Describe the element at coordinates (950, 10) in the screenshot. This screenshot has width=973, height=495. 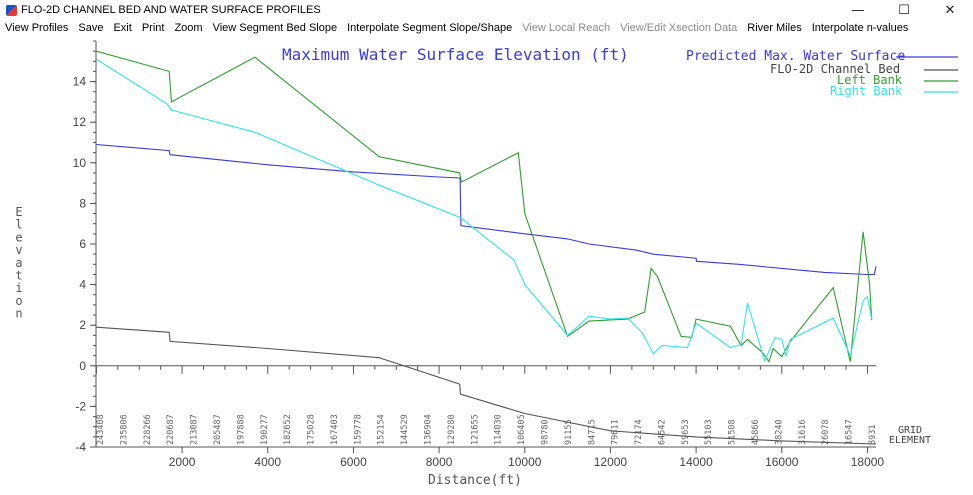
I see `close-button: ✕` at that location.